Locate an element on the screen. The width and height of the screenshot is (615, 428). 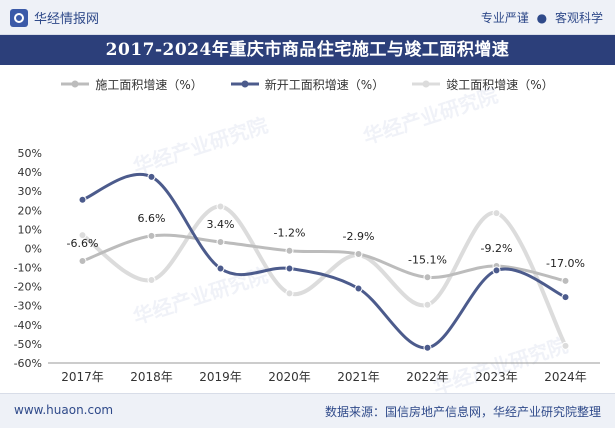
x-tick-label: 2017年 is located at coordinates (82, 377).